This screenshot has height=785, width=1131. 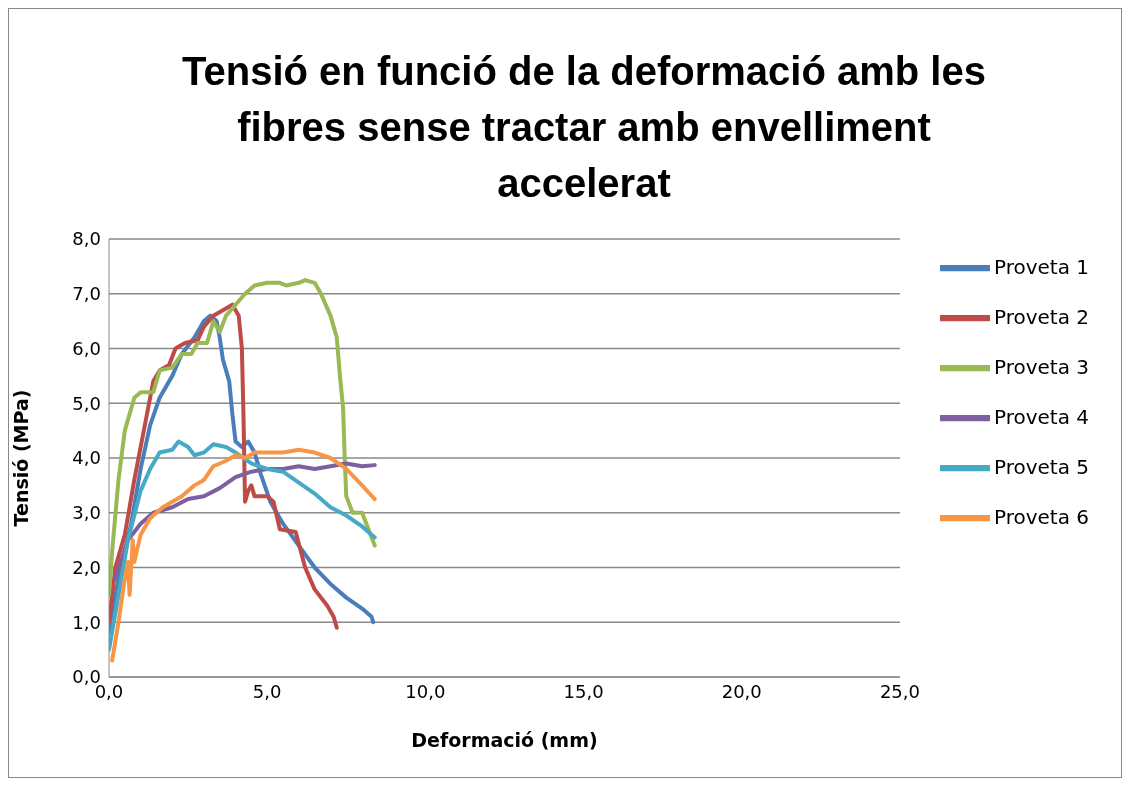 What do you see at coordinates (86, 348) in the screenshot?
I see `y-tick-label: 6,0` at bounding box center [86, 348].